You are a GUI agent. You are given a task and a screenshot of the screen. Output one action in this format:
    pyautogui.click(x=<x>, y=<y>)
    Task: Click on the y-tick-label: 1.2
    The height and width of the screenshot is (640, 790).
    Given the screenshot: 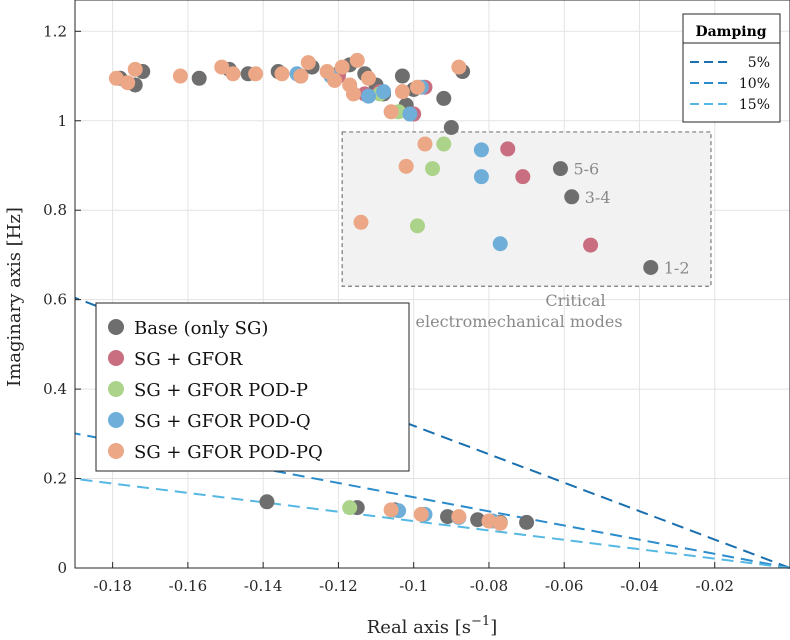 What is the action you would take?
    pyautogui.click(x=55, y=31)
    